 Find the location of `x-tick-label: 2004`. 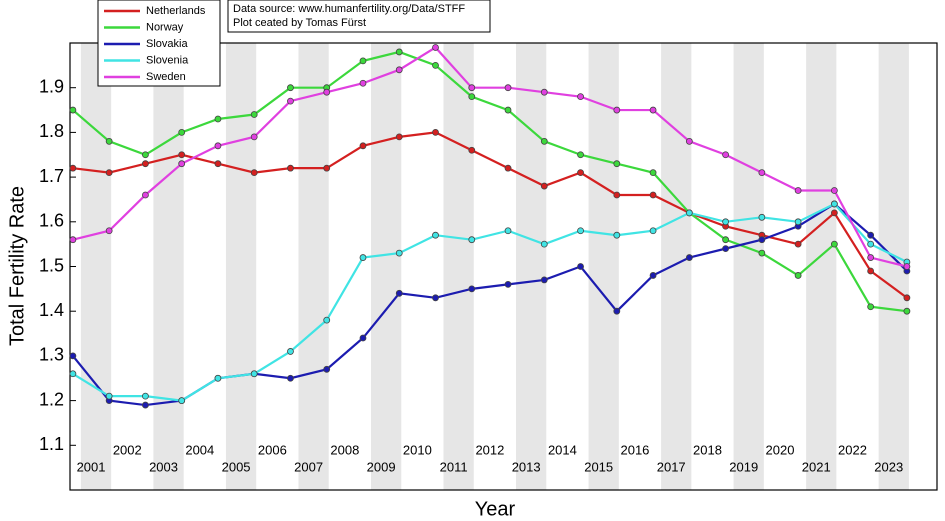

x-tick-label: 2004 is located at coordinates (199, 449).